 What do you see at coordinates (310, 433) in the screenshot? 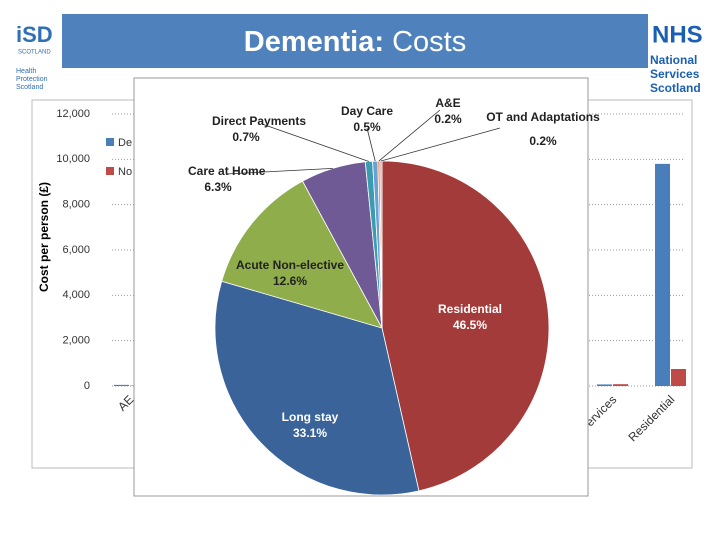
I see `slice-value-label: 33.1%` at bounding box center [310, 433].